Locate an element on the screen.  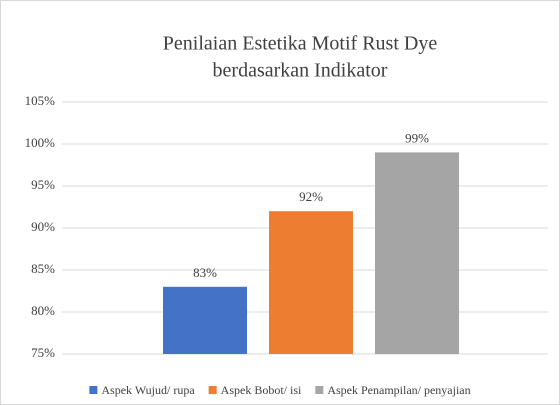
y-tick-label: 85% is located at coordinates (43, 268).